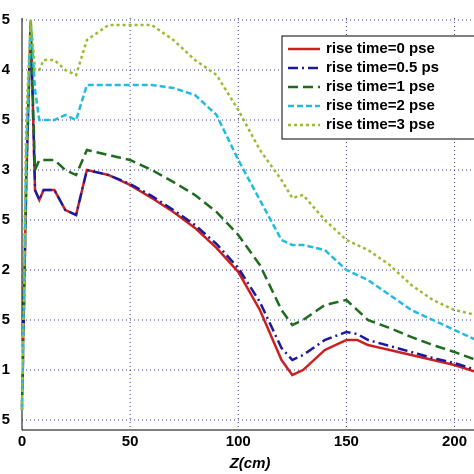  I want to click on legend-box, so click(377, 87).